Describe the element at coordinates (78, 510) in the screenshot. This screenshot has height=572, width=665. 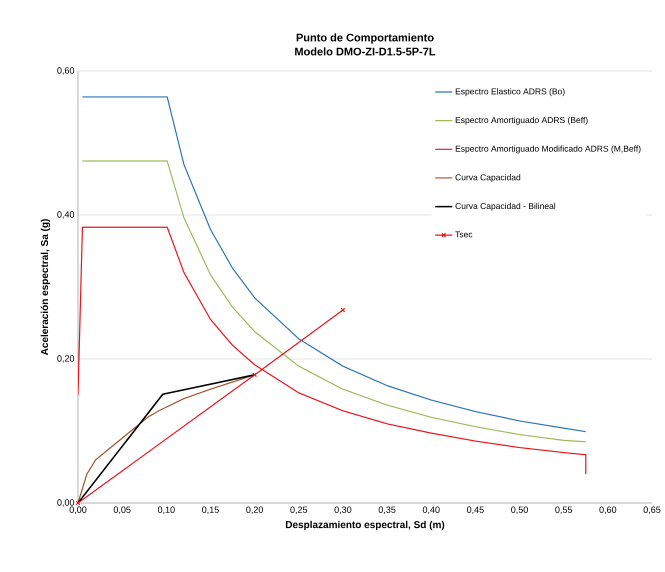
I see `x-tick-label: 0,00` at that location.